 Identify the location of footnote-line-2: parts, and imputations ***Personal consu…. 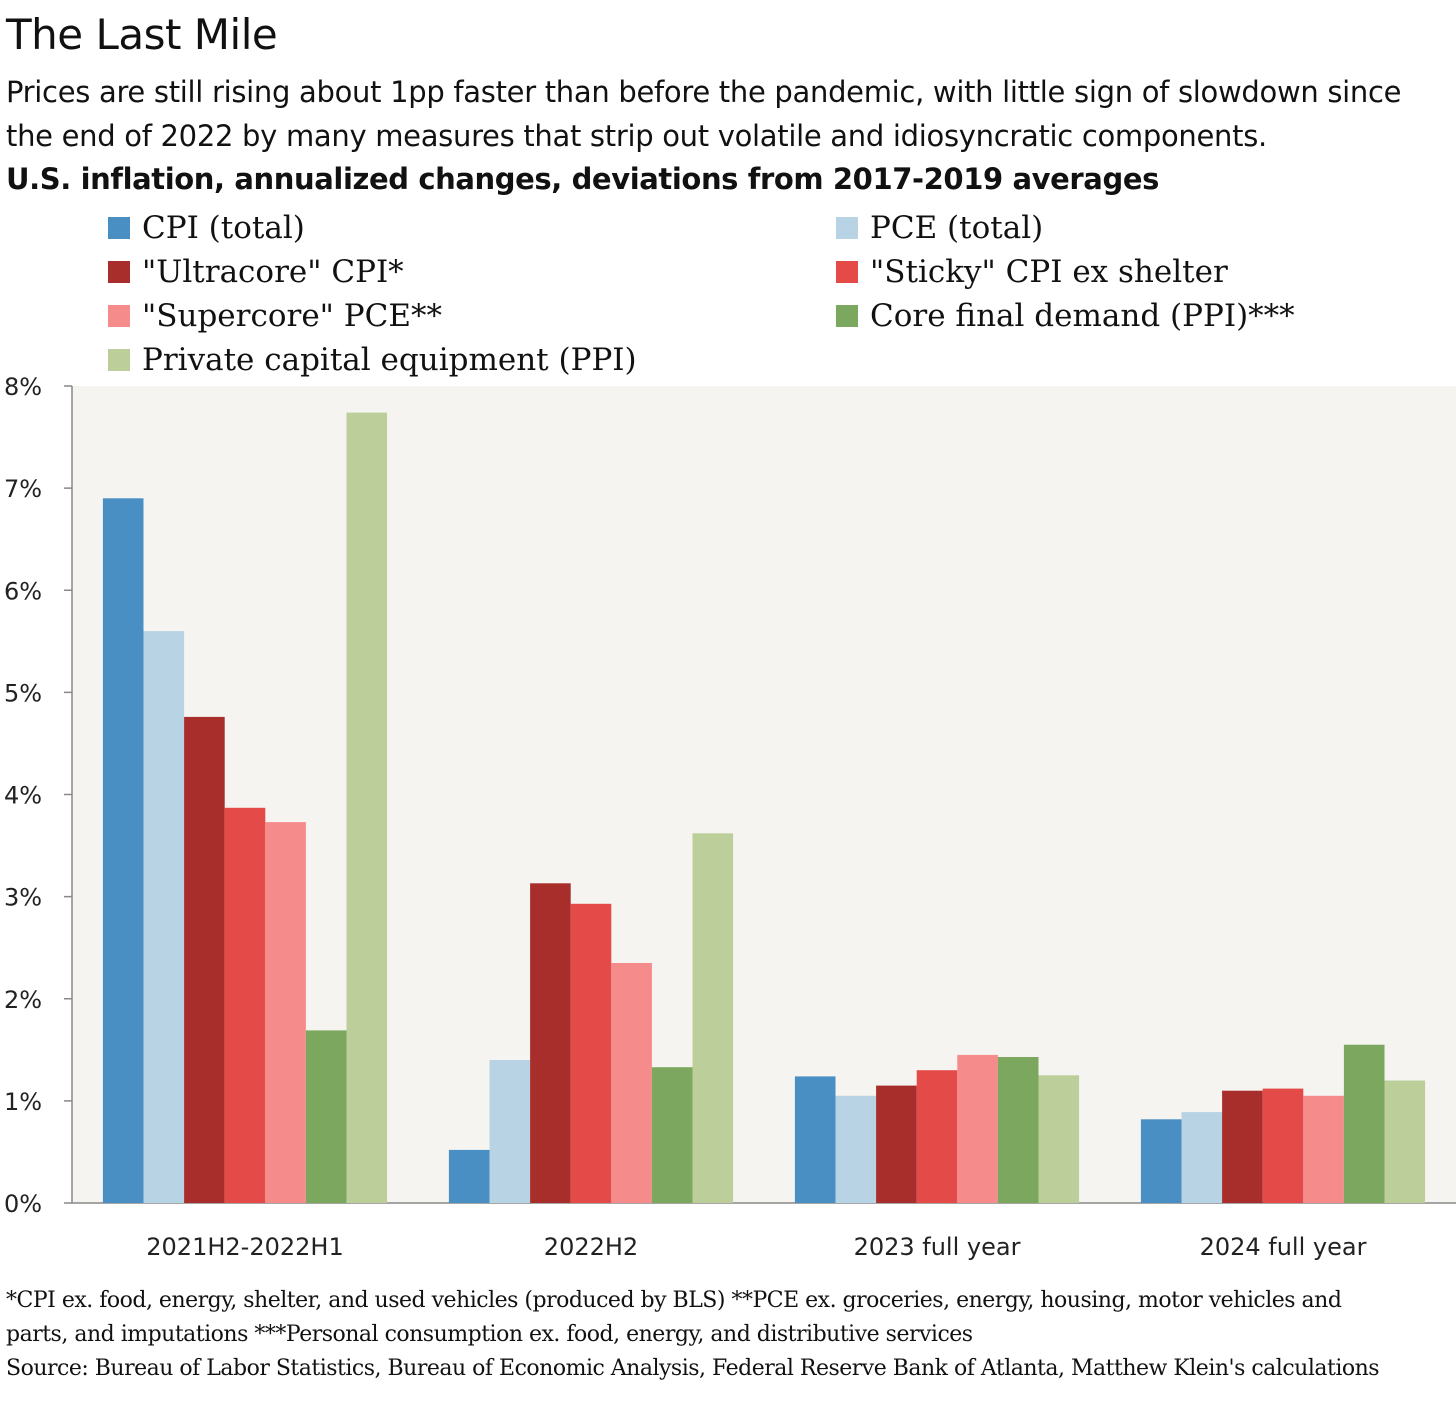
(489, 1334).